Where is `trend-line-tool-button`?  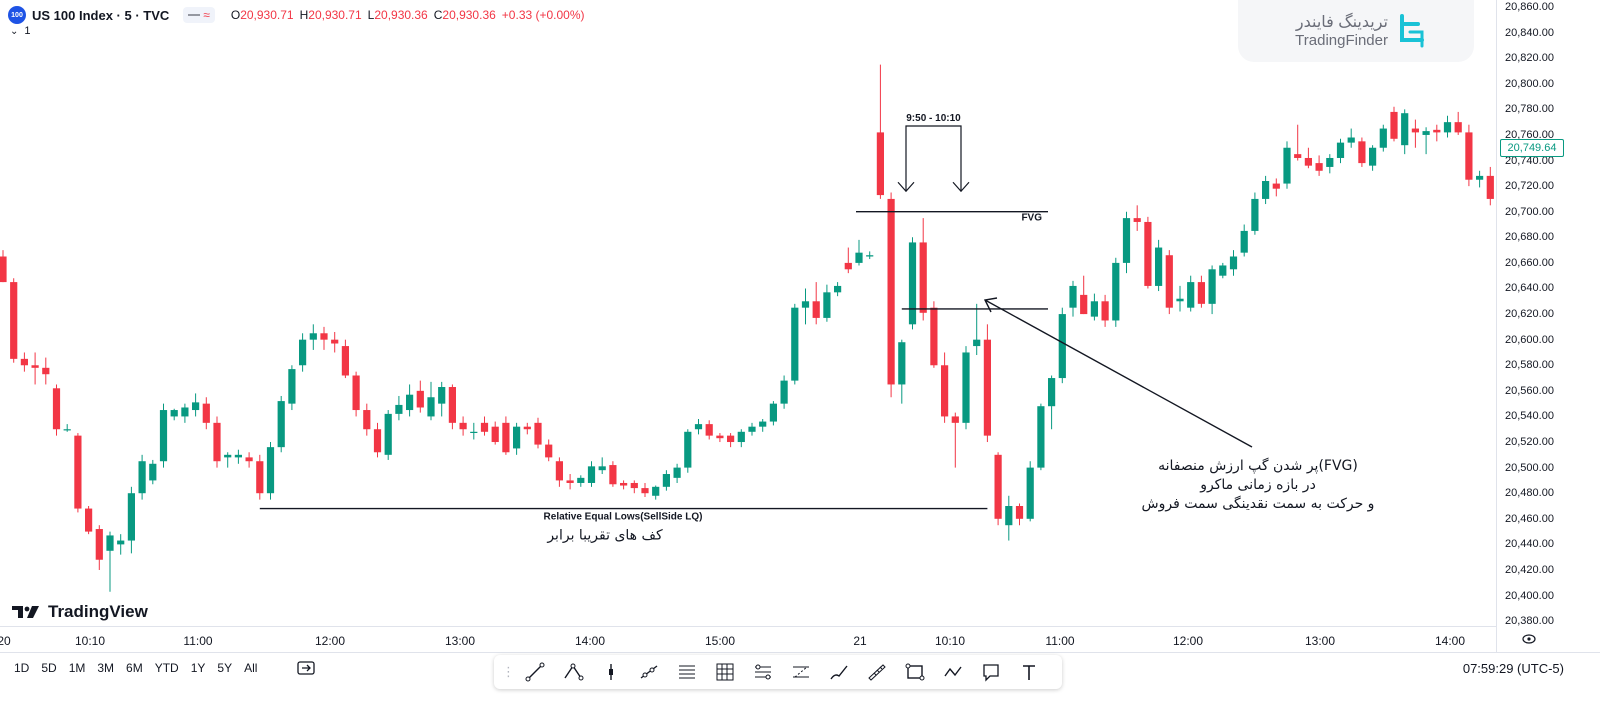
trend-line-tool-button is located at coordinates (535, 672).